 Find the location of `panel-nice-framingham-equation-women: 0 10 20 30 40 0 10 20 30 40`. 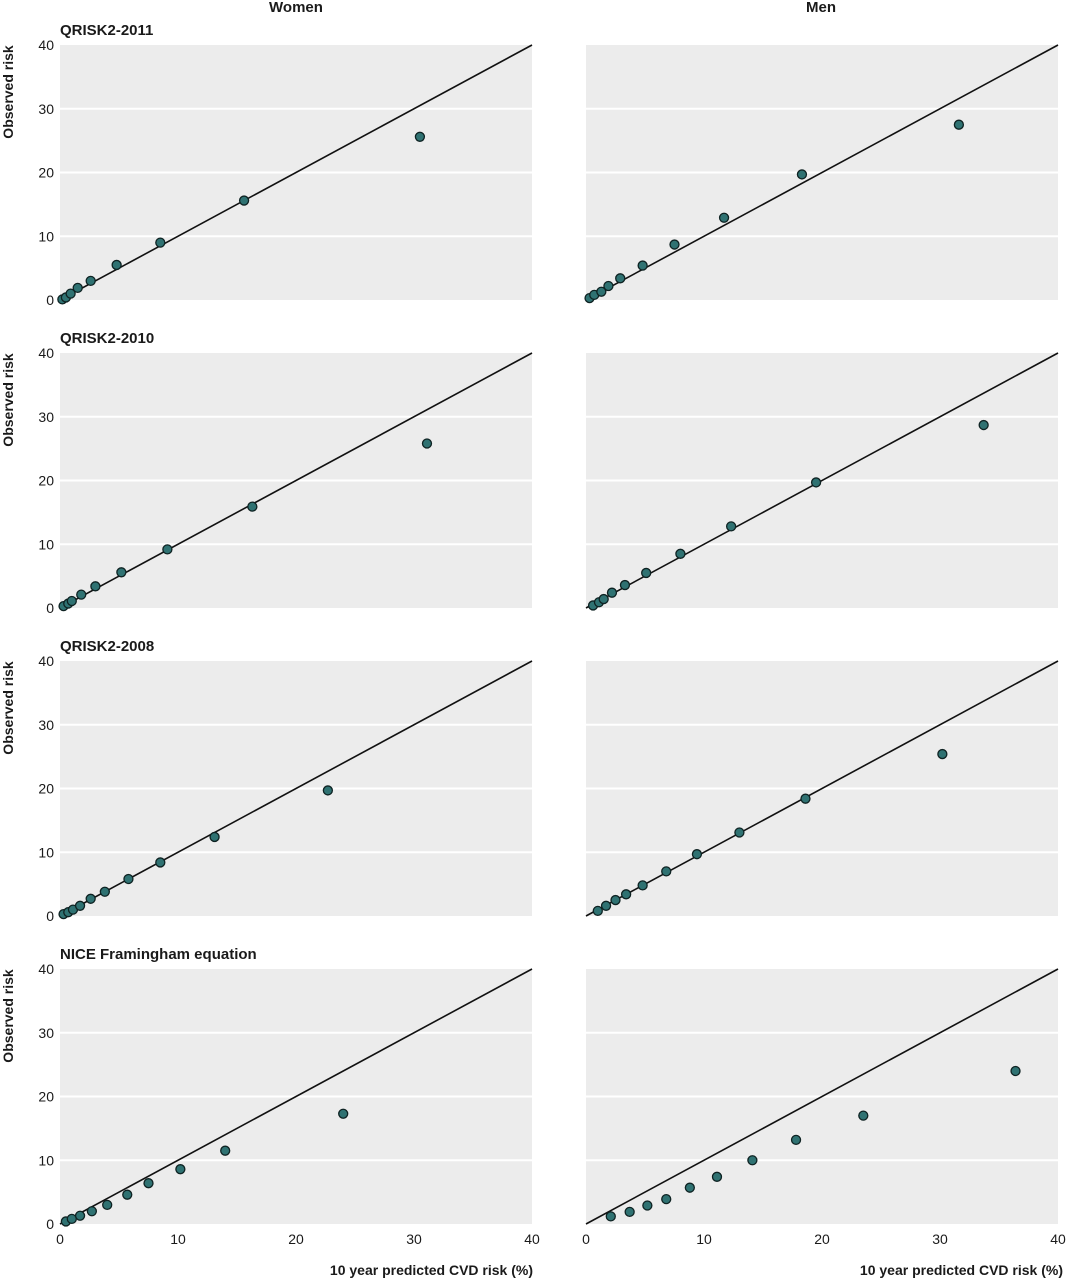

panel-nice-framingham-equation-women: 0 10 20 30 40 0 10 20 30 40 is located at coordinates (289, 1104).